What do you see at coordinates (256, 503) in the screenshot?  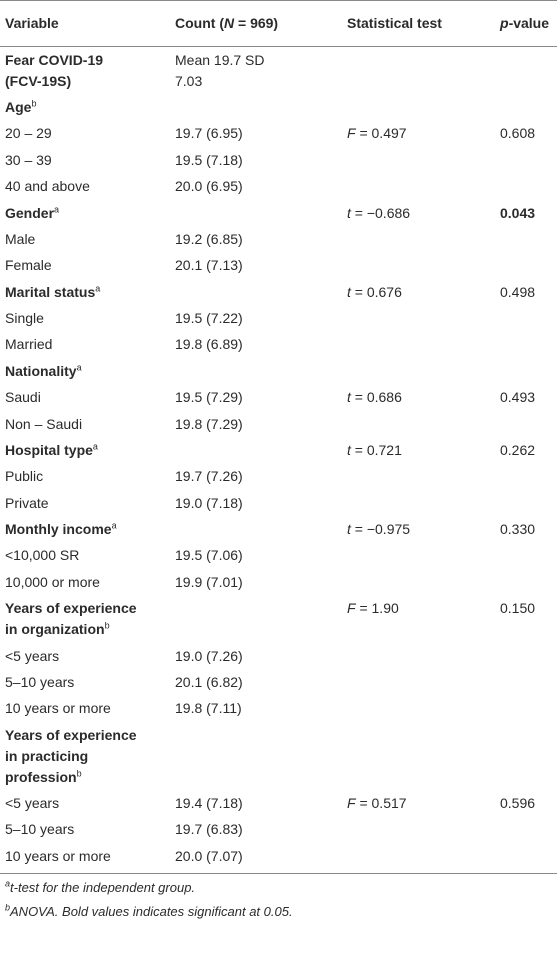 I see `count-cell: 19.0 (7.18)` at bounding box center [256, 503].